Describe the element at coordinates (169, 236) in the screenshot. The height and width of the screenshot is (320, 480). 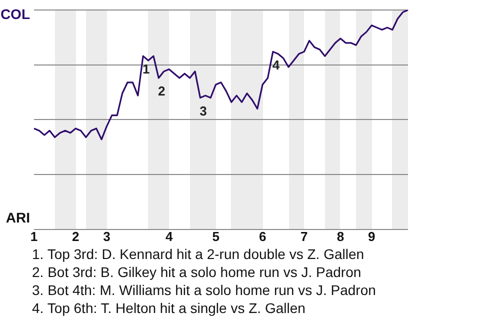
I see `x-tick-label: 4` at that location.